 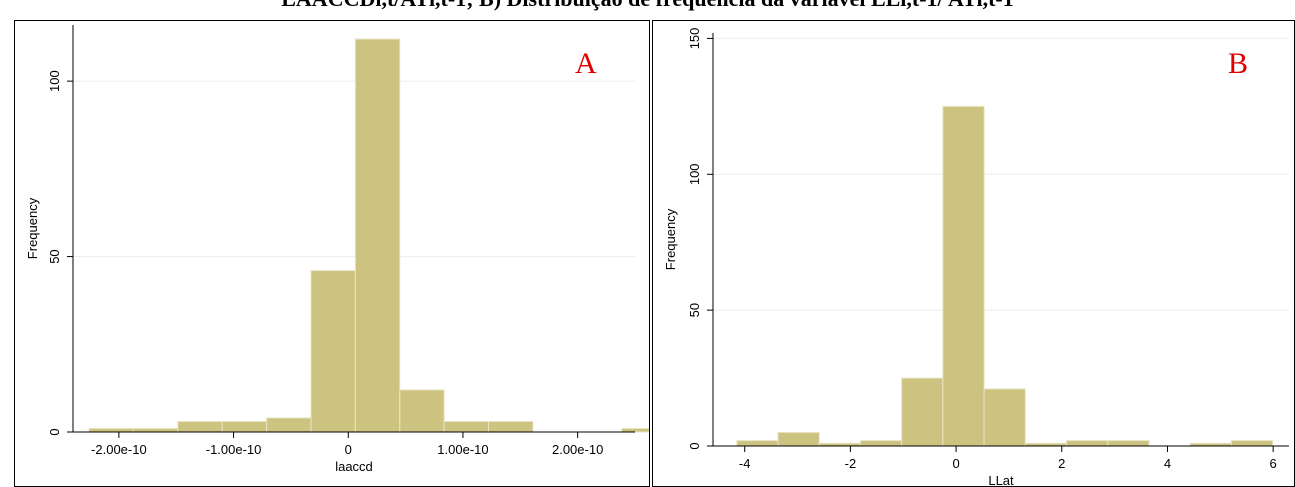 I want to click on x-tick-label: -2.00e-10, so click(x=119, y=449).